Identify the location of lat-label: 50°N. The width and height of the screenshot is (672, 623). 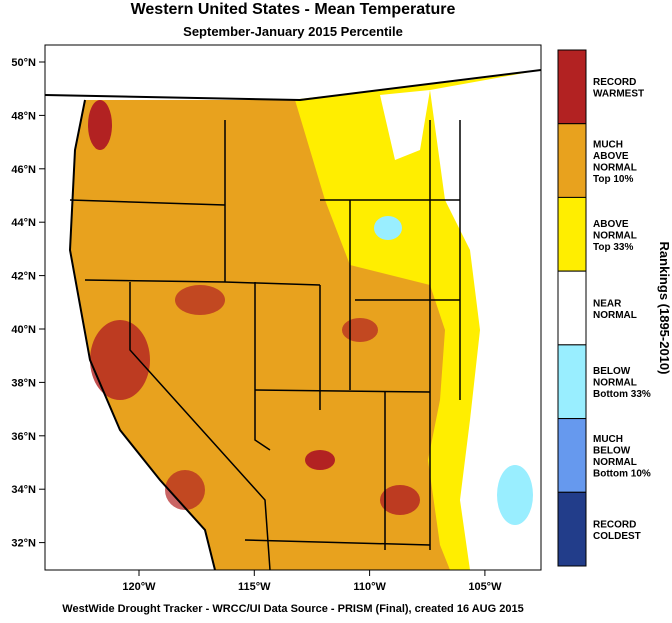
(23, 63).